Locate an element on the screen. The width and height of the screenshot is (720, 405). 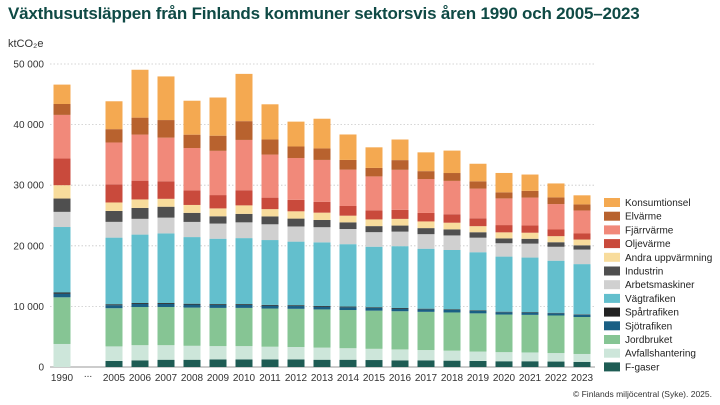
x-tick-label: 2012 is located at coordinates (296, 378).